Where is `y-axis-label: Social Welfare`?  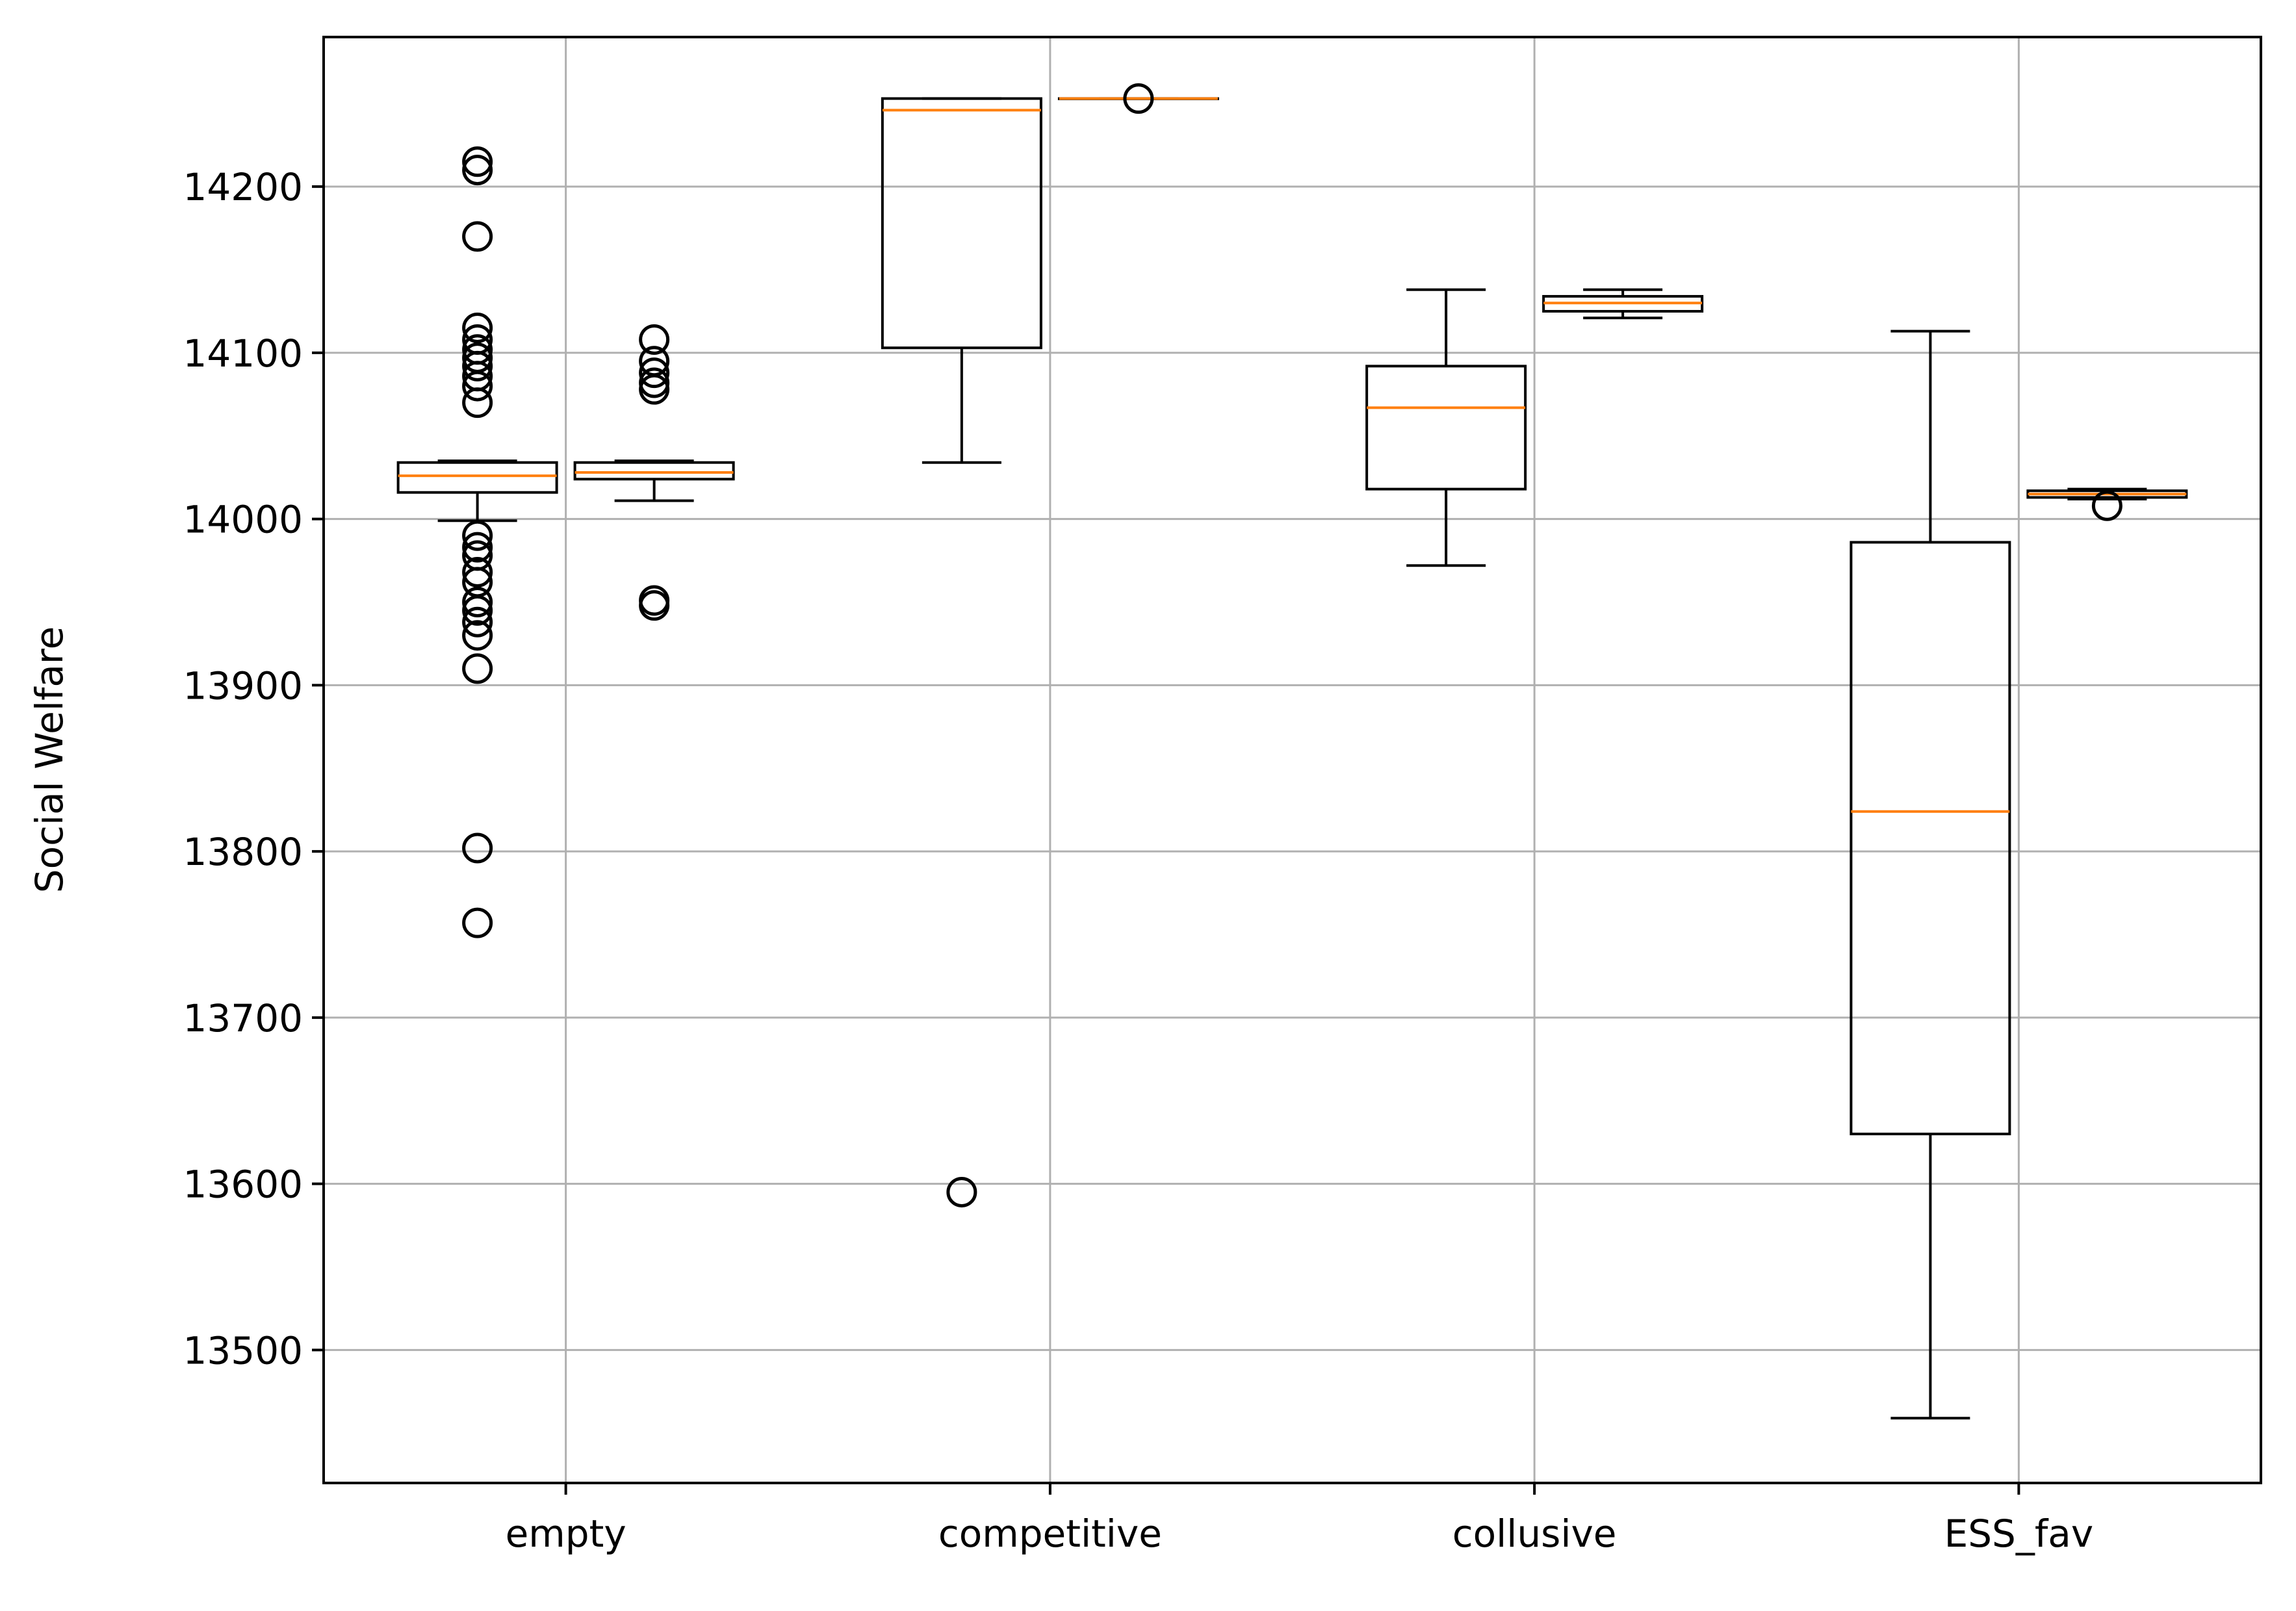 y-axis-label: Social Welfare is located at coordinates (49, 760).